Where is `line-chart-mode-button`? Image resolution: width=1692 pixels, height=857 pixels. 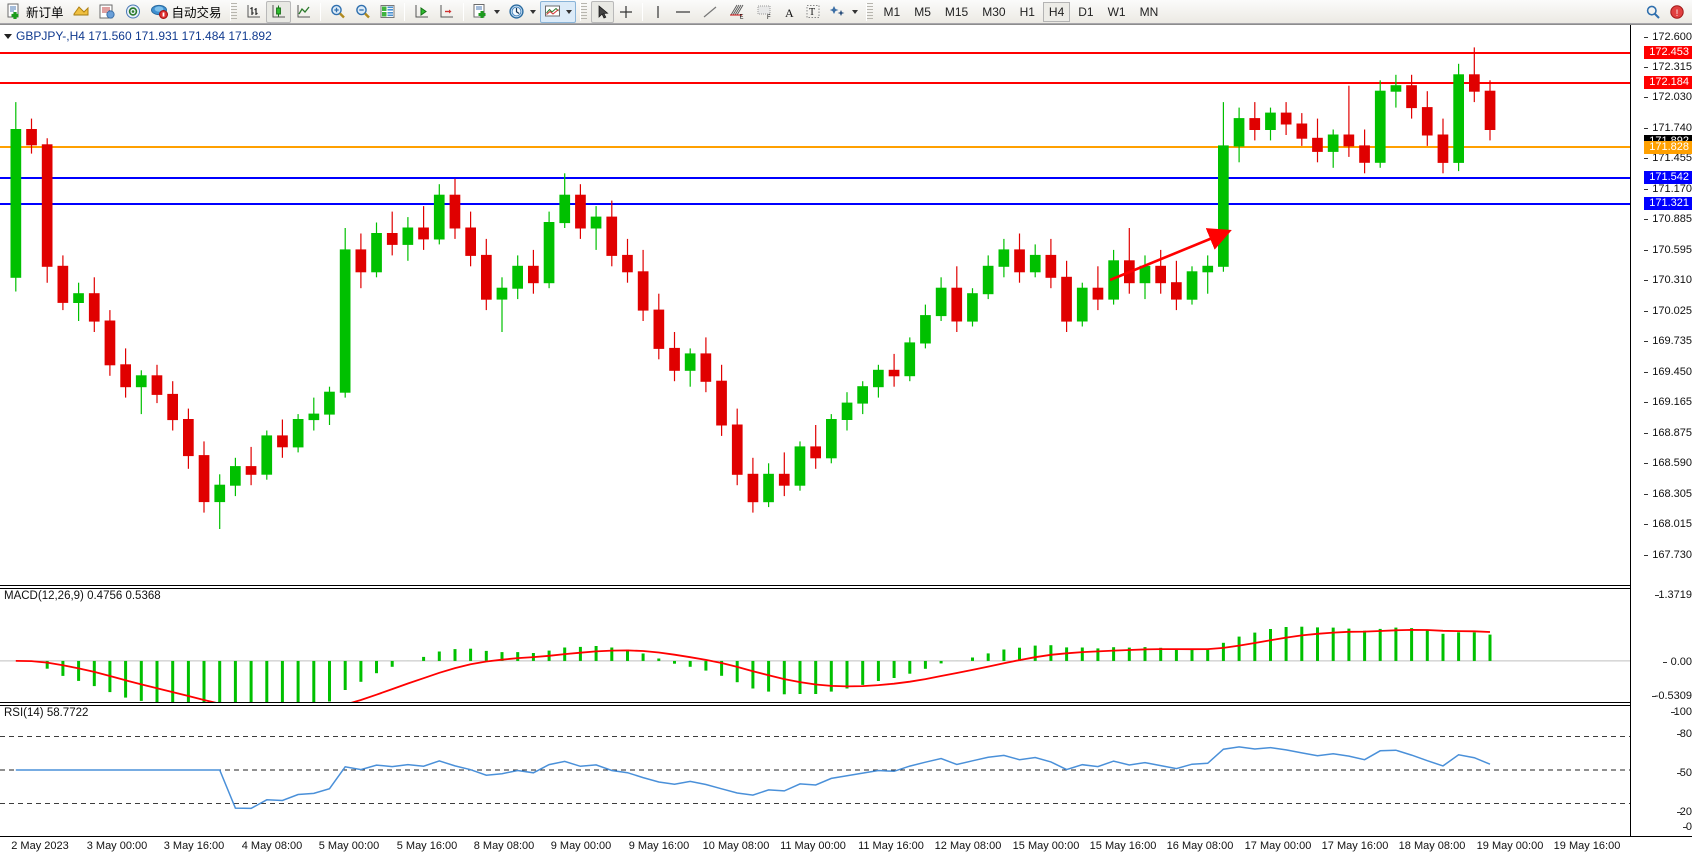 line-chart-mode-button is located at coordinates (303, 12).